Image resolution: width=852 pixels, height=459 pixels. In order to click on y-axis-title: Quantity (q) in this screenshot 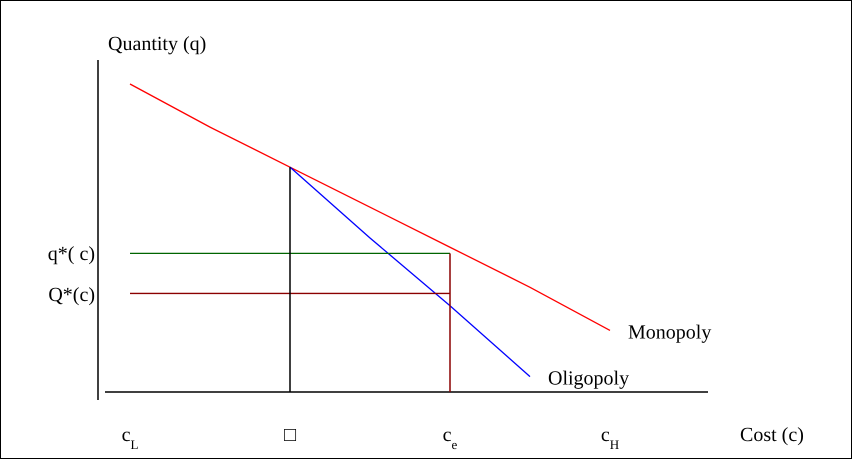, I will do `click(157, 44)`.